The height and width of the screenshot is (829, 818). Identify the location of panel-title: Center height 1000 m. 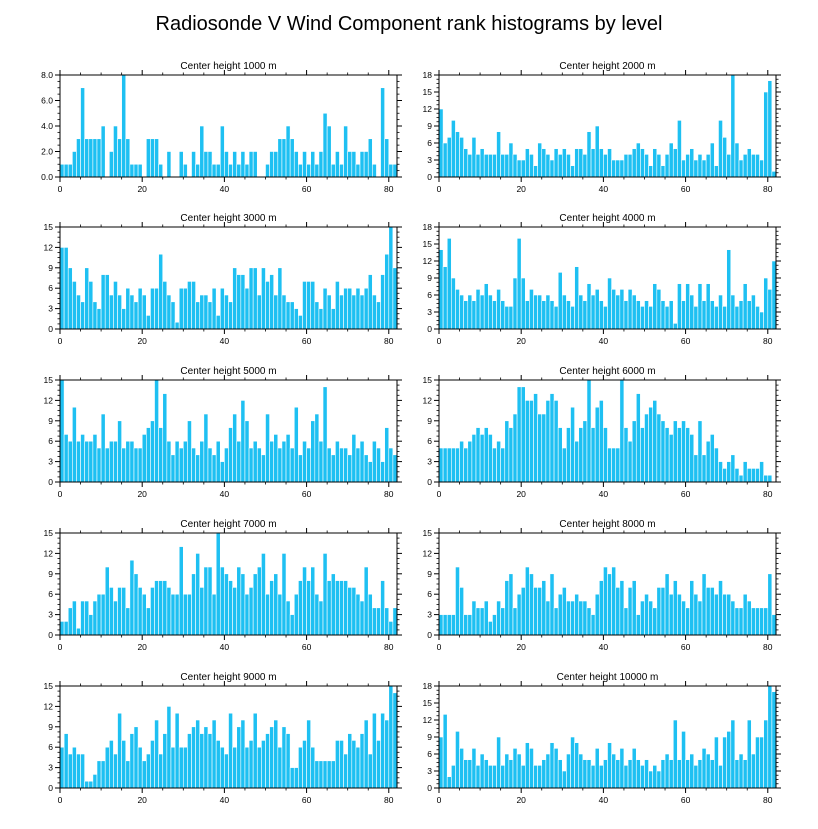
(228, 66).